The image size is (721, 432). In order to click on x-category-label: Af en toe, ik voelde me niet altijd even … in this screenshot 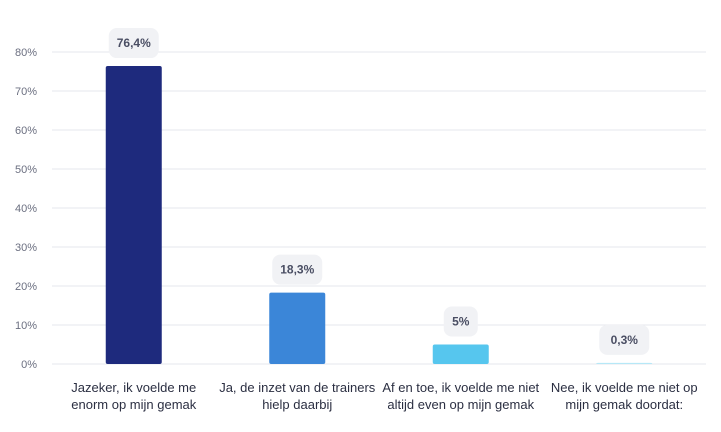, I will do `click(460, 396)`.